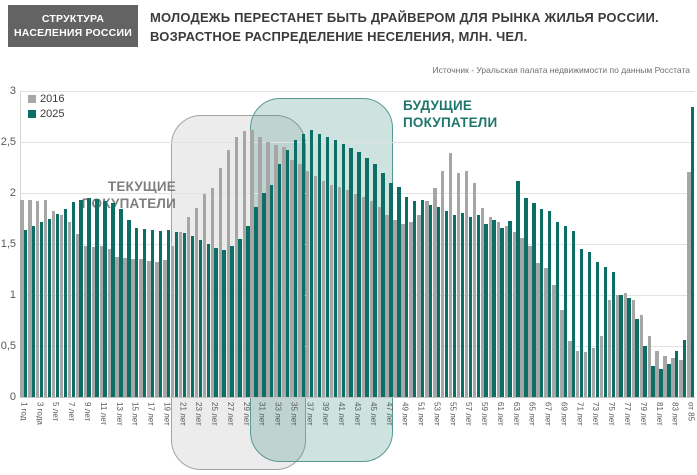 The height and width of the screenshot is (475, 697). What do you see at coordinates (12, 91) in the screenshot?
I see `y-axis-tick-label: 3` at bounding box center [12, 91].